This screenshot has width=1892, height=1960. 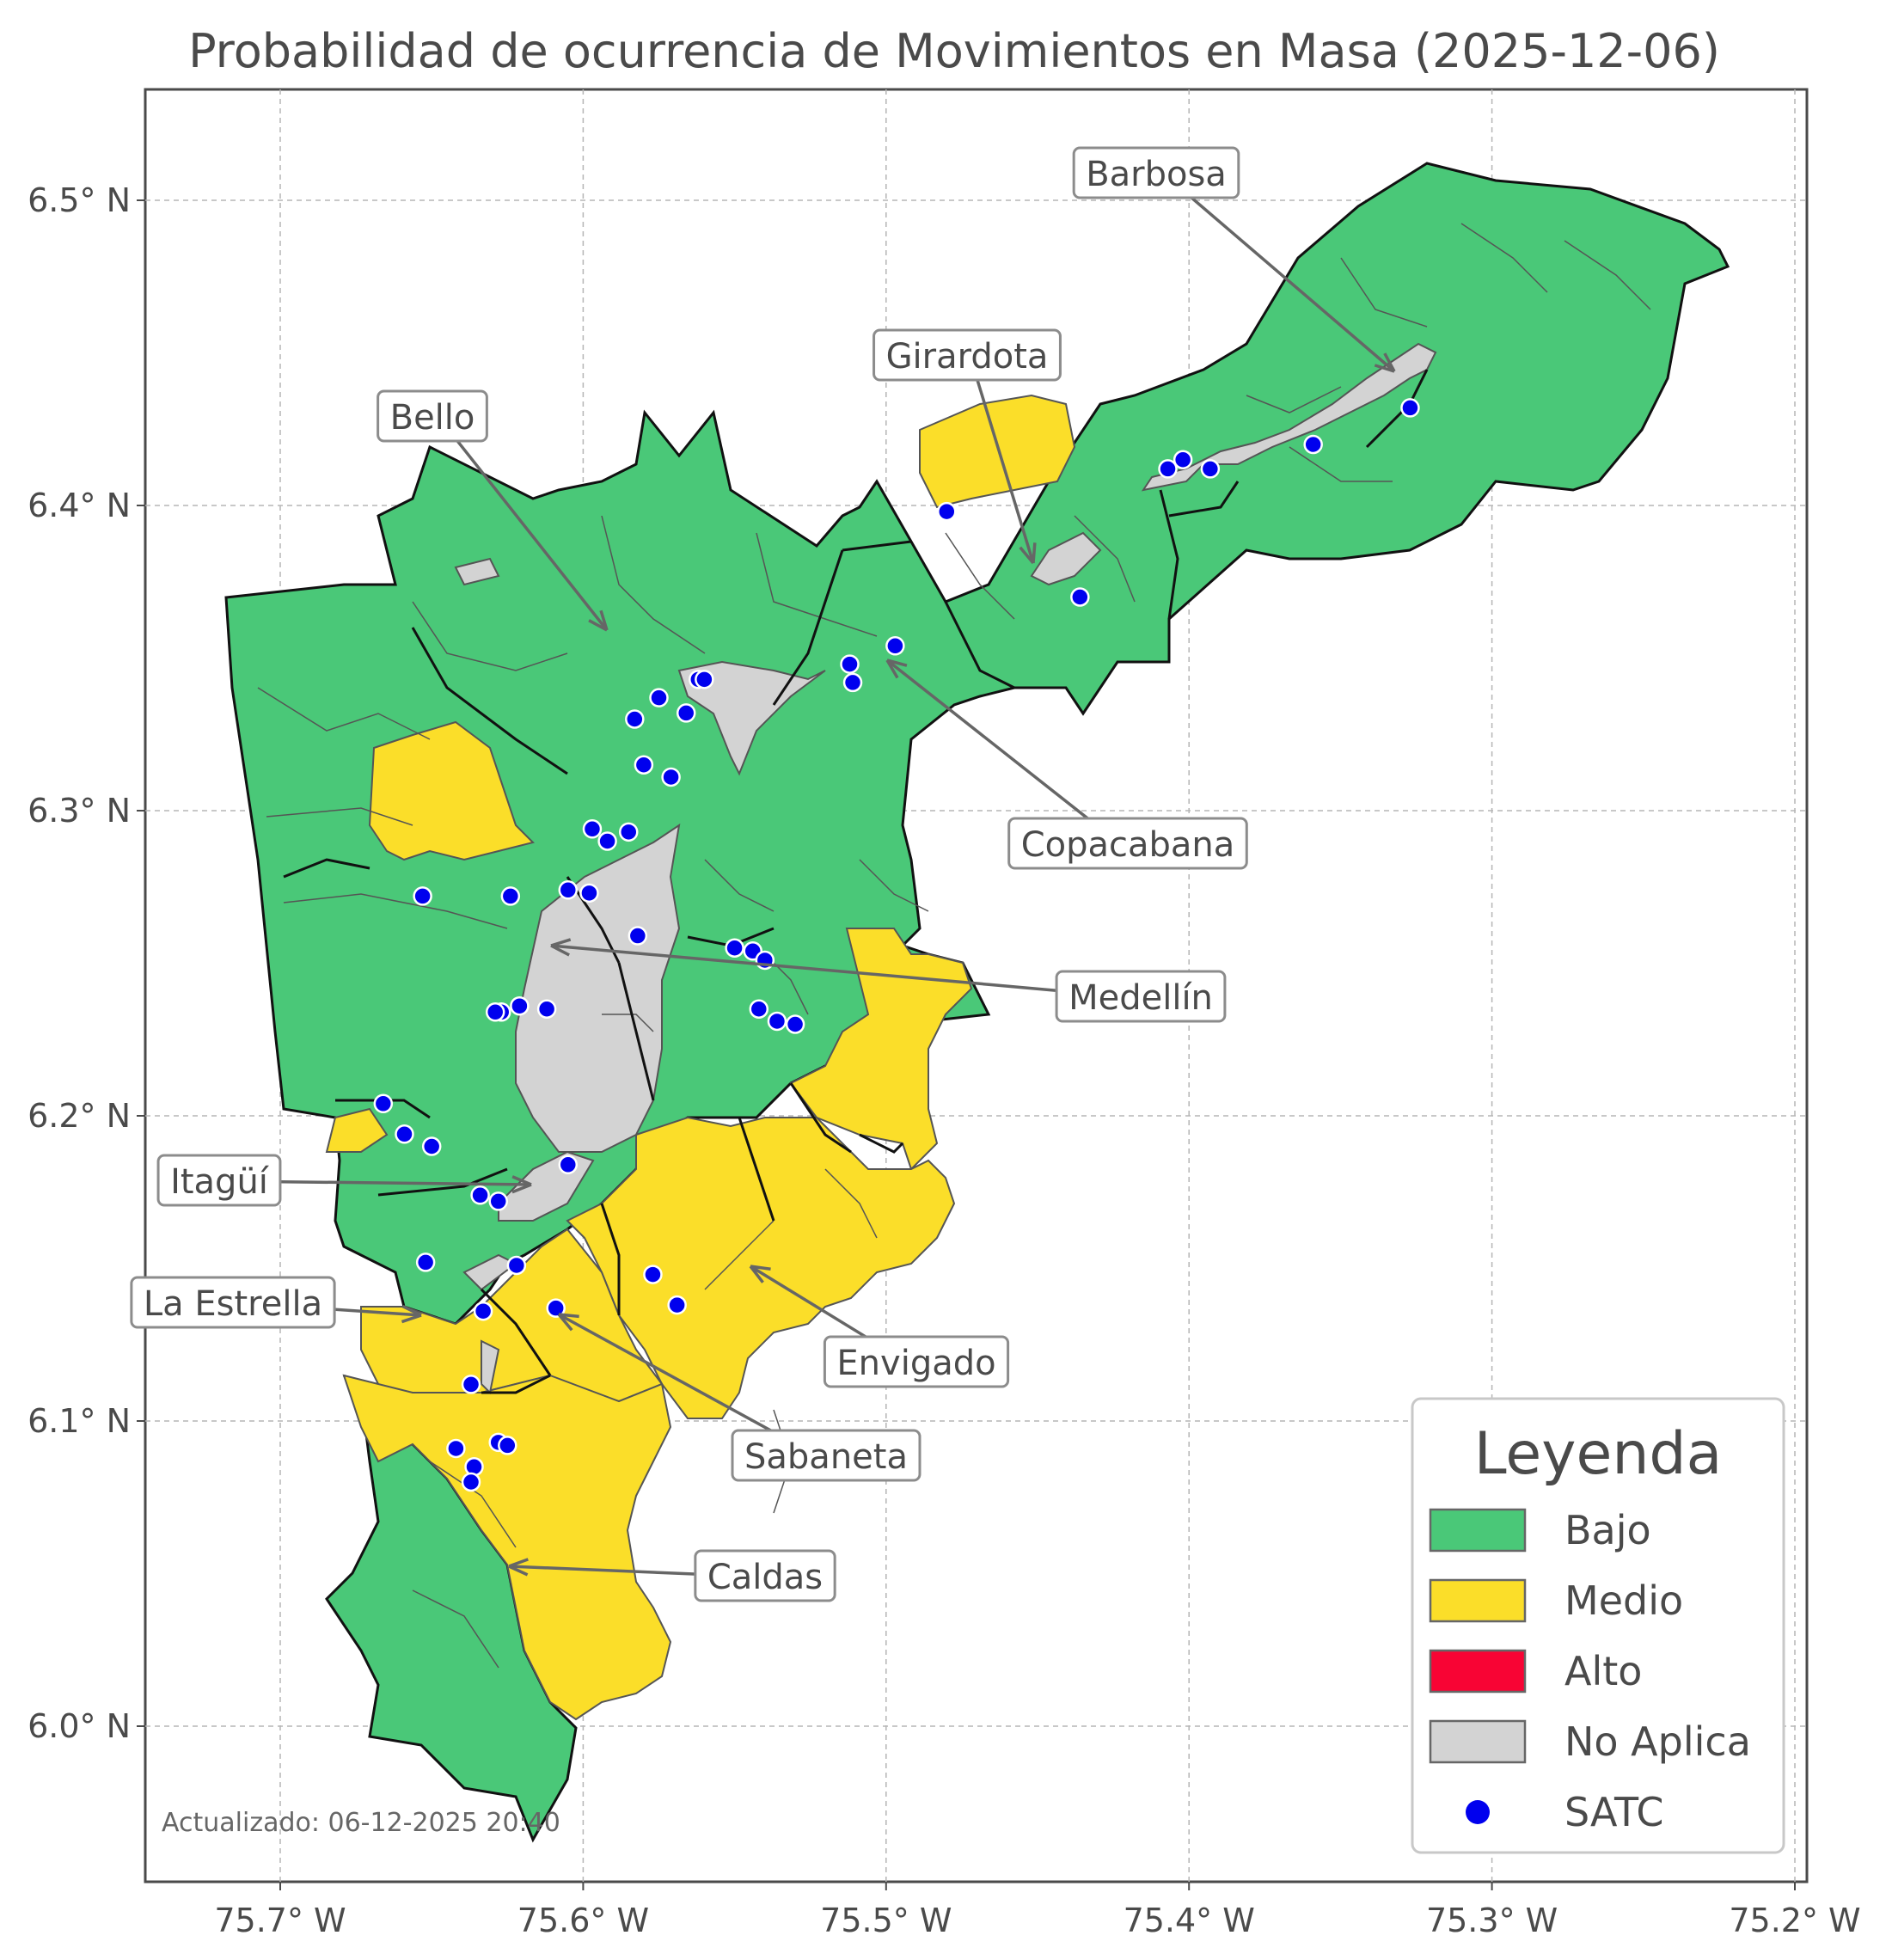 I want to click on y-tick-label: 6.0° N, so click(x=79, y=1726).